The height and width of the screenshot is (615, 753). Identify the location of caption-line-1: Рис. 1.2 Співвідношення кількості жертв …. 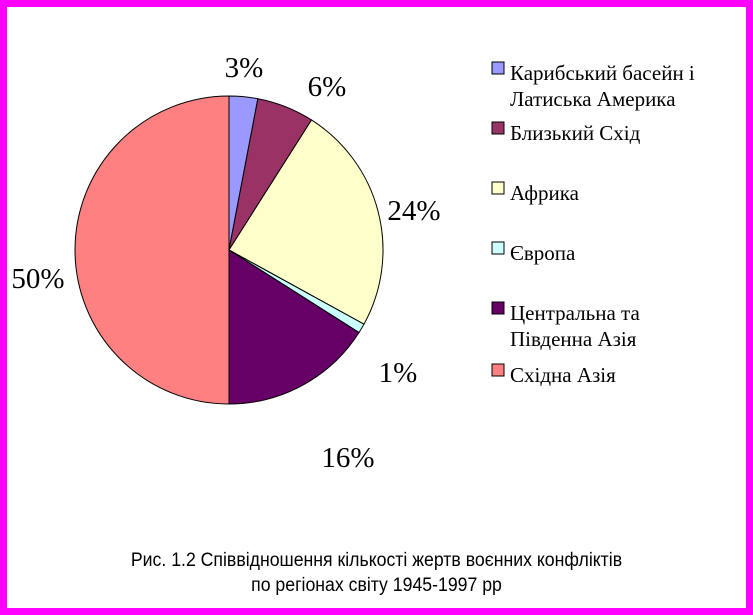
(376, 560).